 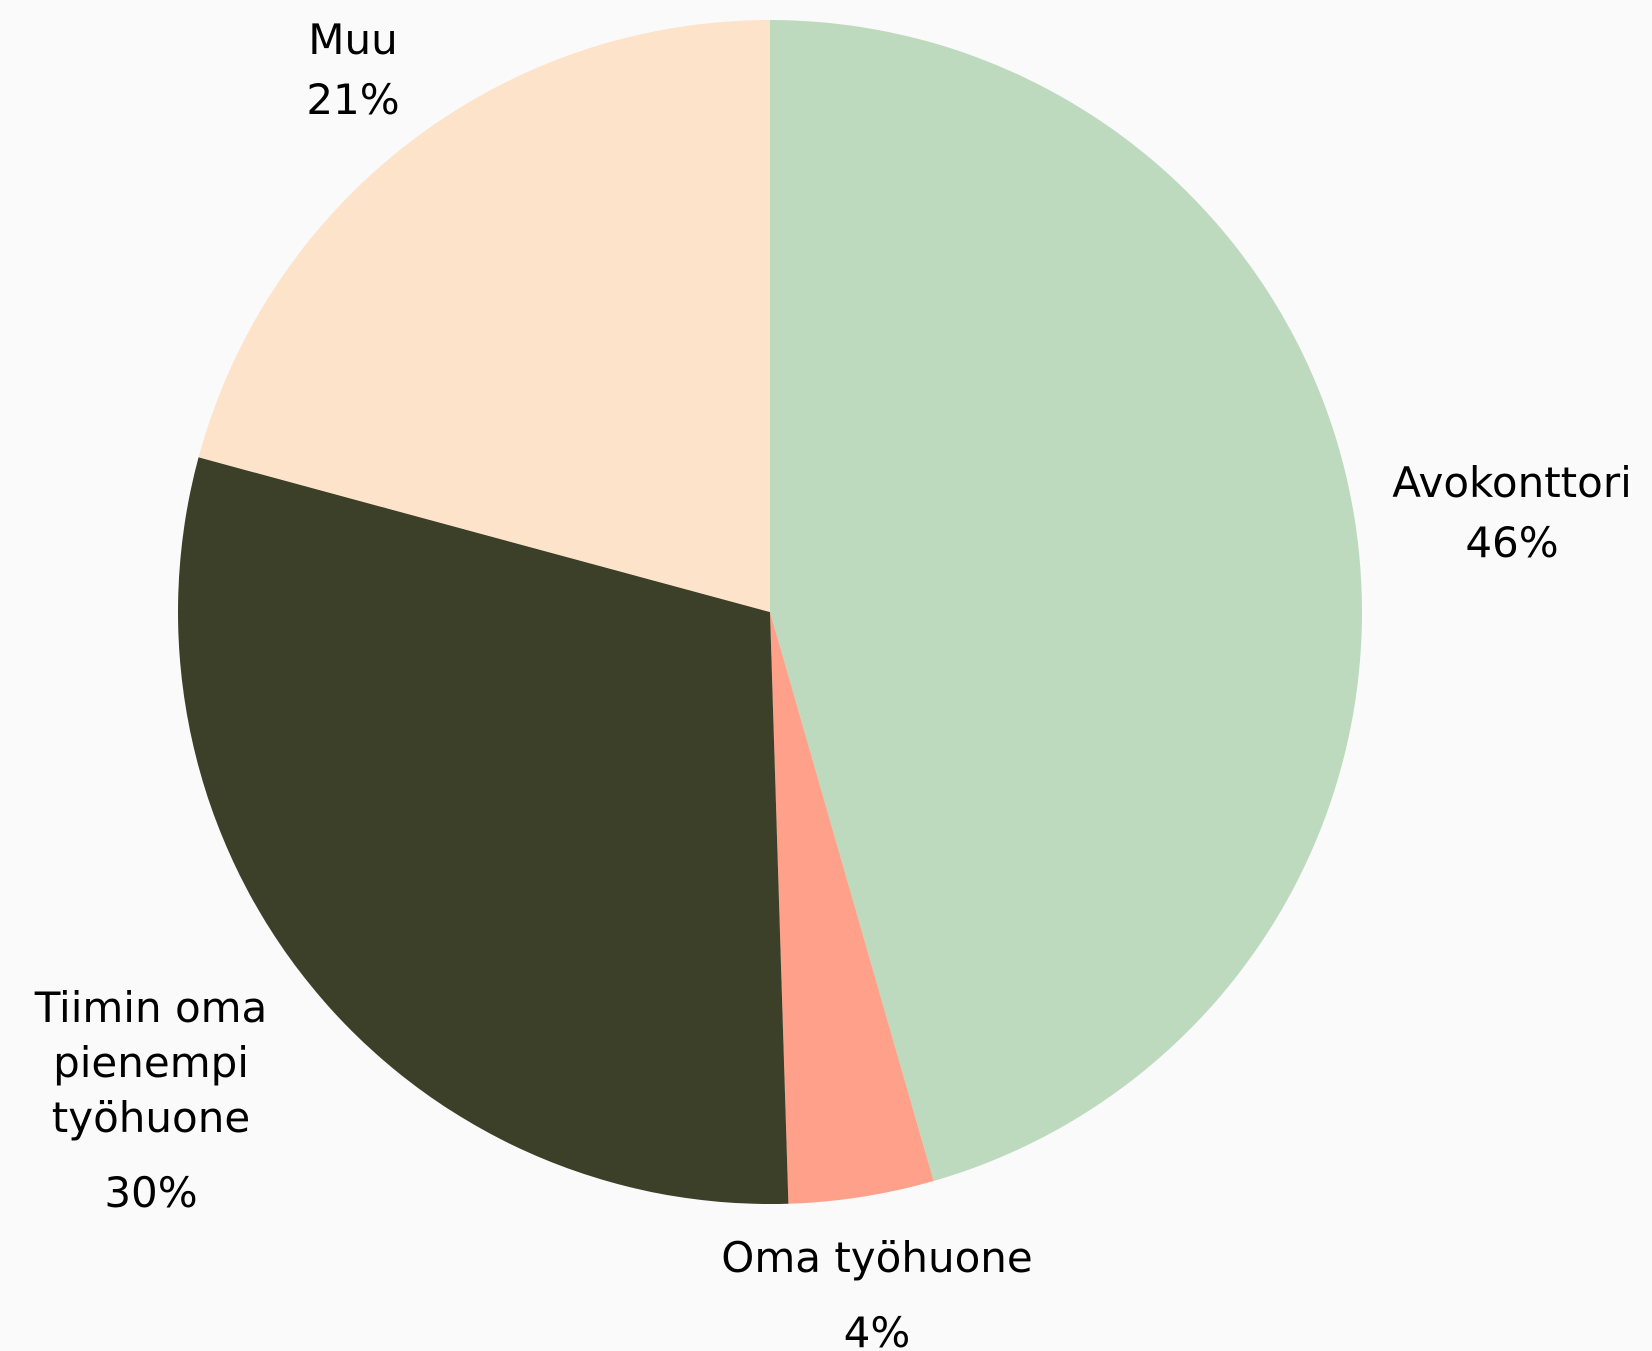 What do you see at coordinates (151, 1192) in the screenshot?
I see `slice-value-label: 30%` at bounding box center [151, 1192].